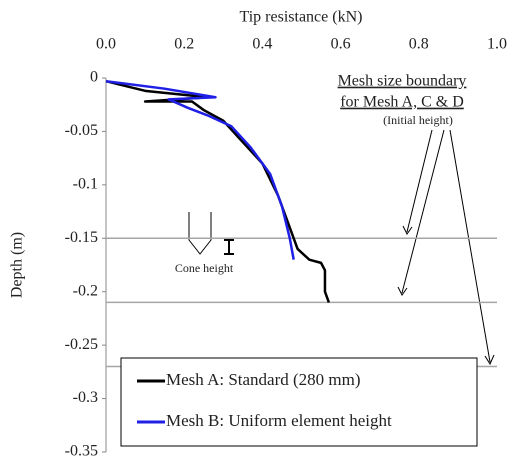  What do you see at coordinates (263, 379) in the screenshot?
I see `legend-label: Mesh A: Standard (280 mm)` at bounding box center [263, 379].